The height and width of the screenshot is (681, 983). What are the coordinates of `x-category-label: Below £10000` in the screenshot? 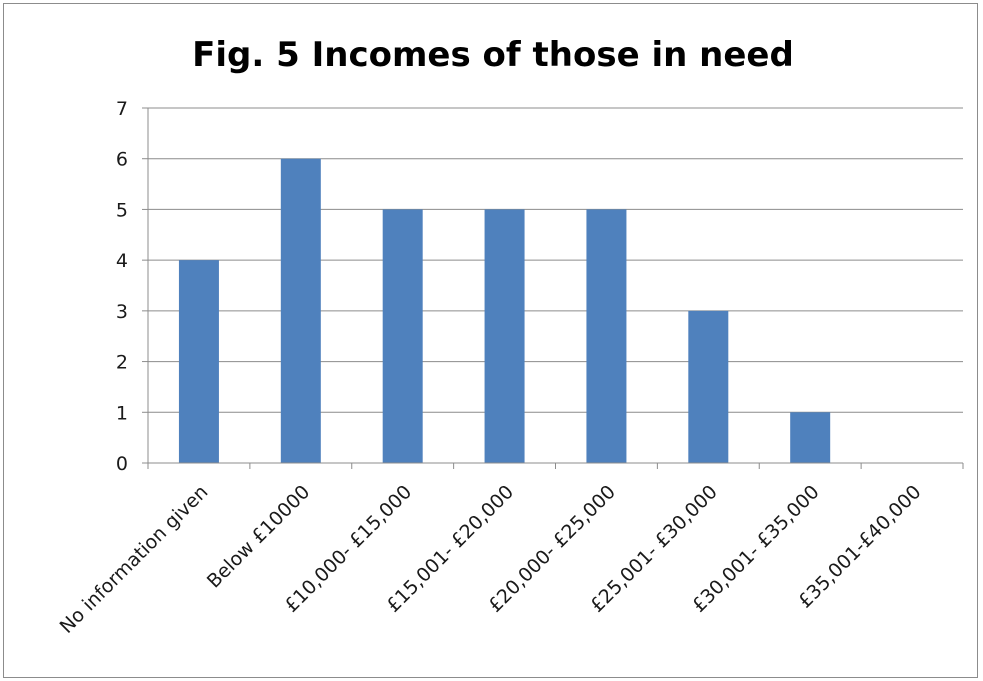 It's located at (259, 537).